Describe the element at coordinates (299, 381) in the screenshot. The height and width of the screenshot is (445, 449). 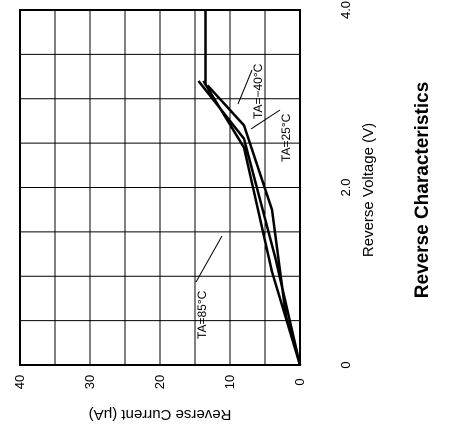
I see `y-tick-label: 0` at that location.